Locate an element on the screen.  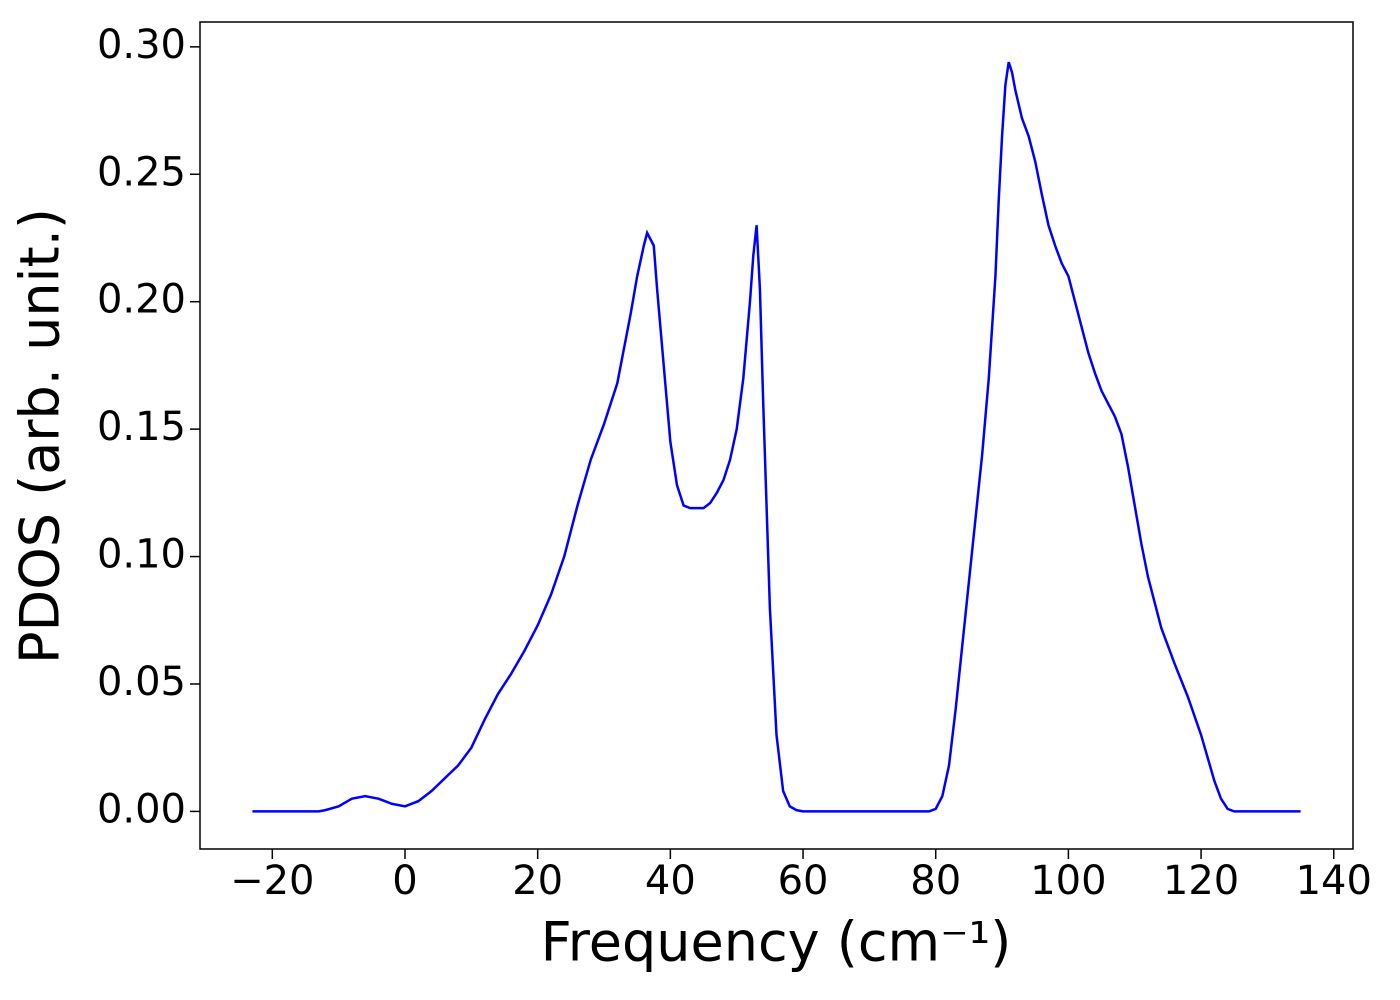
x-tick-label: 60 is located at coordinates (803, 881).